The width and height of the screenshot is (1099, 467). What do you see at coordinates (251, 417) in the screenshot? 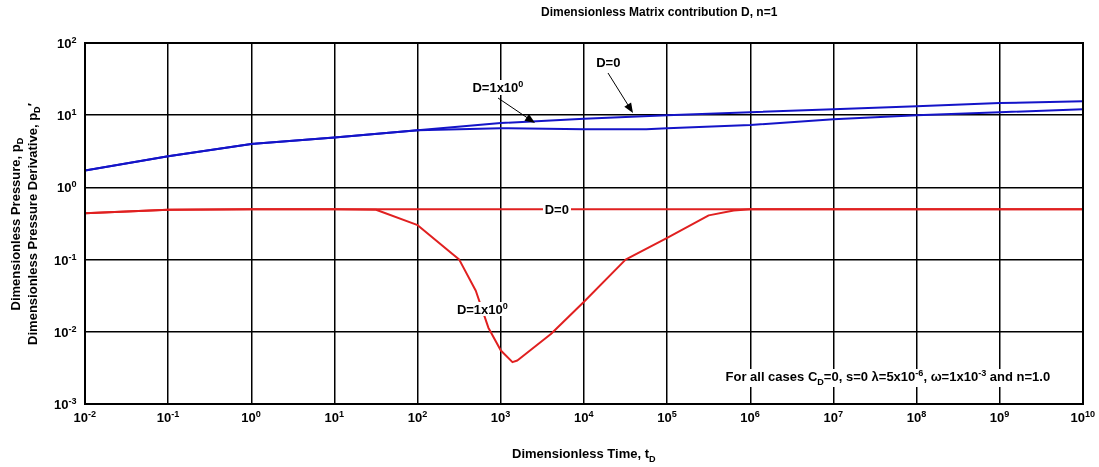
I see `x-tick-label: 10$^{0}$` at bounding box center [251, 417].